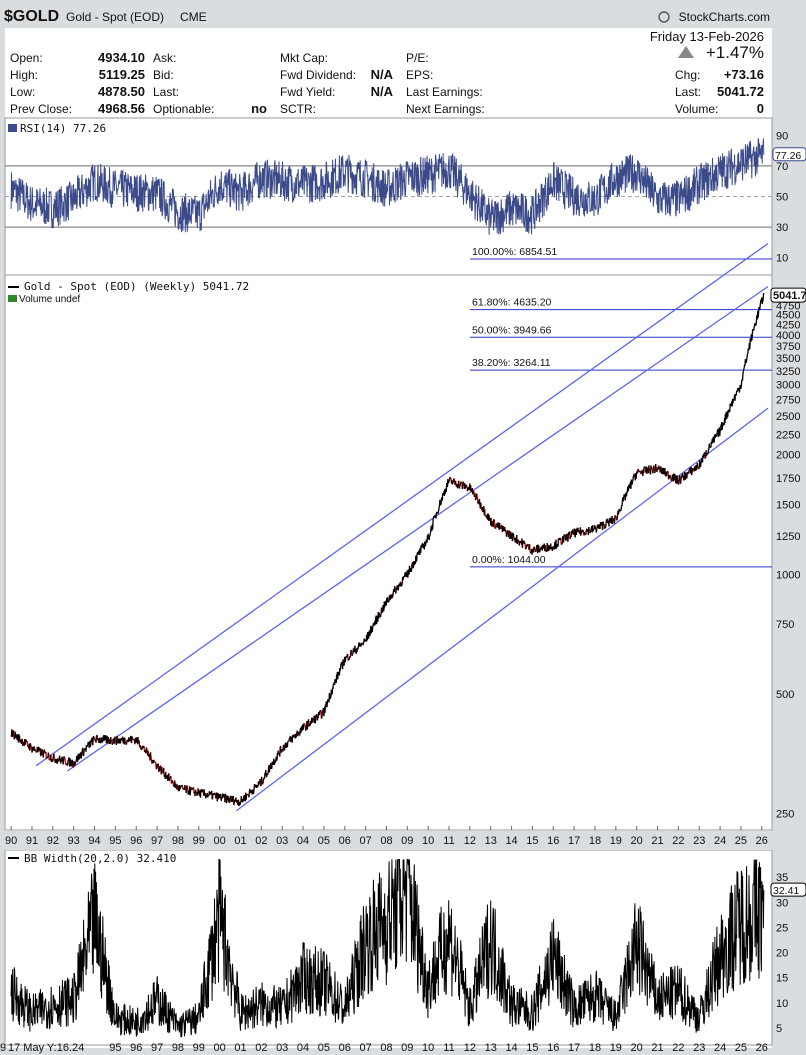  What do you see at coordinates (637, 1048) in the screenshot?
I see `bottom-tick-20-25: 20` at bounding box center [637, 1048].